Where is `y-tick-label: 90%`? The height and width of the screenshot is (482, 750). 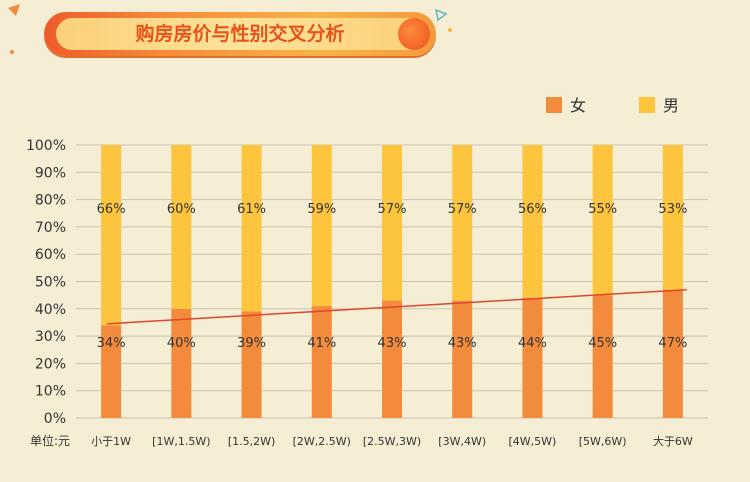
y-tick-label: 90% is located at coordinates (50, 173).